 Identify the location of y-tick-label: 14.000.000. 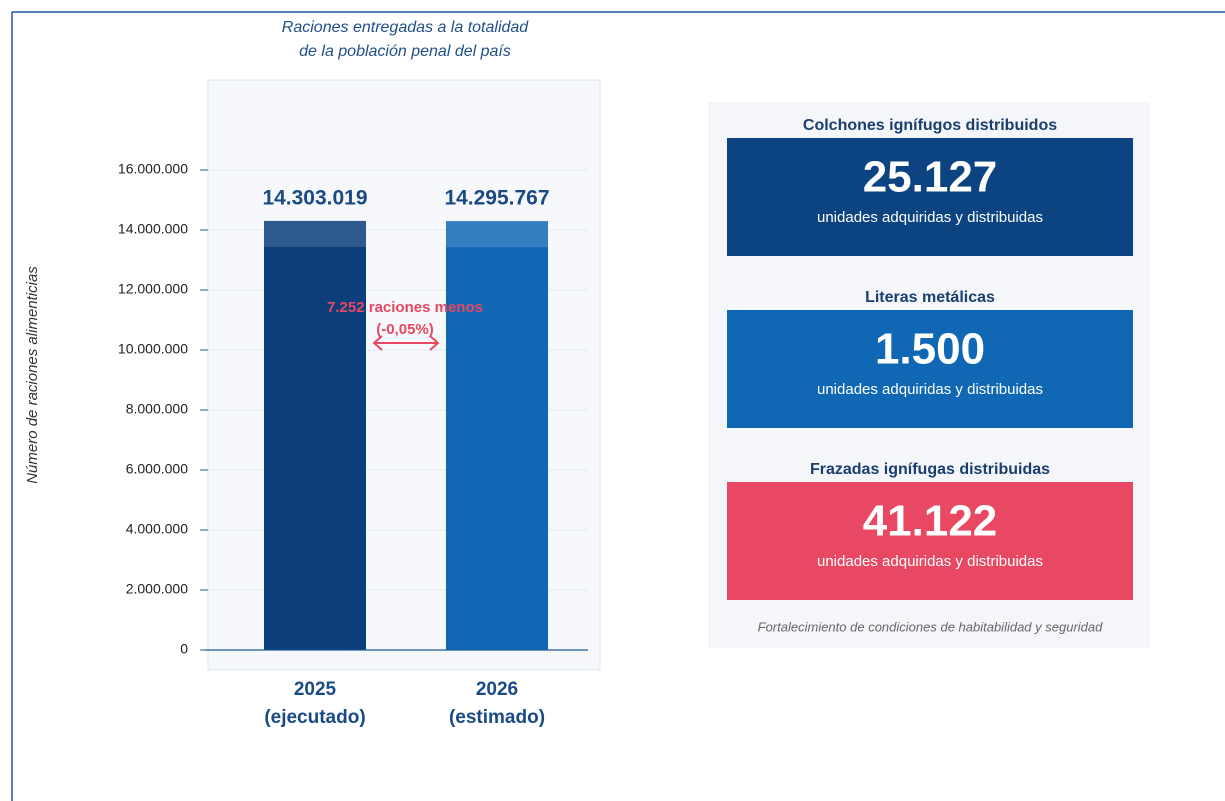
(153, 229).